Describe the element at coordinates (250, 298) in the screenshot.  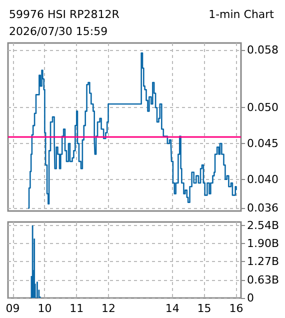
I see `y-tick-label: 0` at that location.